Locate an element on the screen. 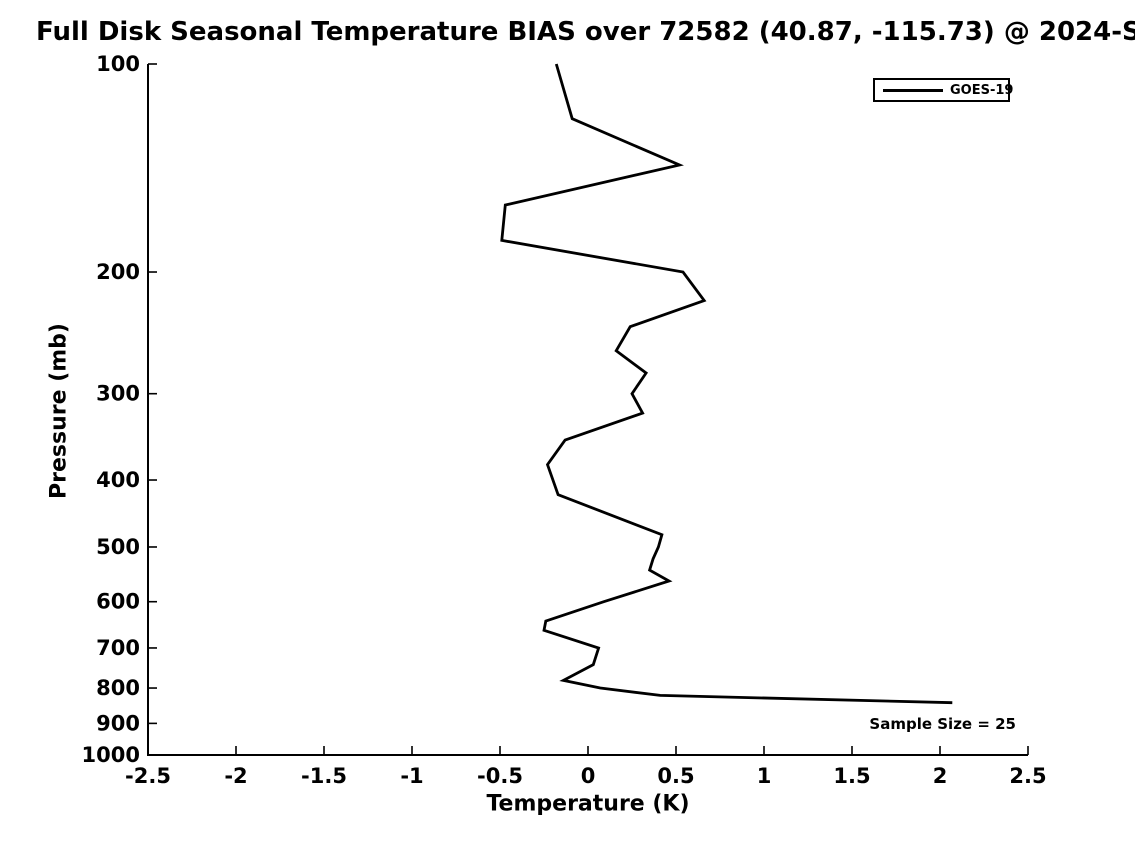 The height and width of the screenshot is (851, 1135). x-tick-label: 2.5 is located at coordinates (1027, 776).